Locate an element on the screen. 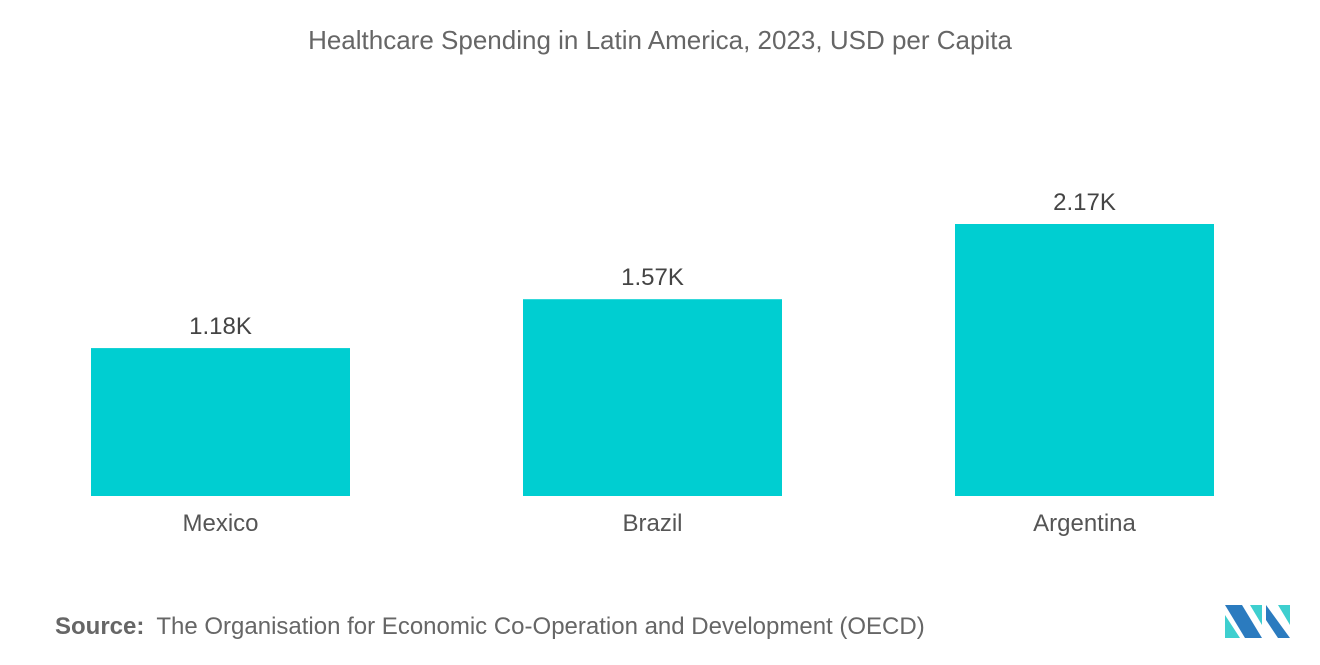 Image resolution: width=1320 pixels, height=665 pixels. x-tick-label: Argentina is located at coordinates (1084, 523).